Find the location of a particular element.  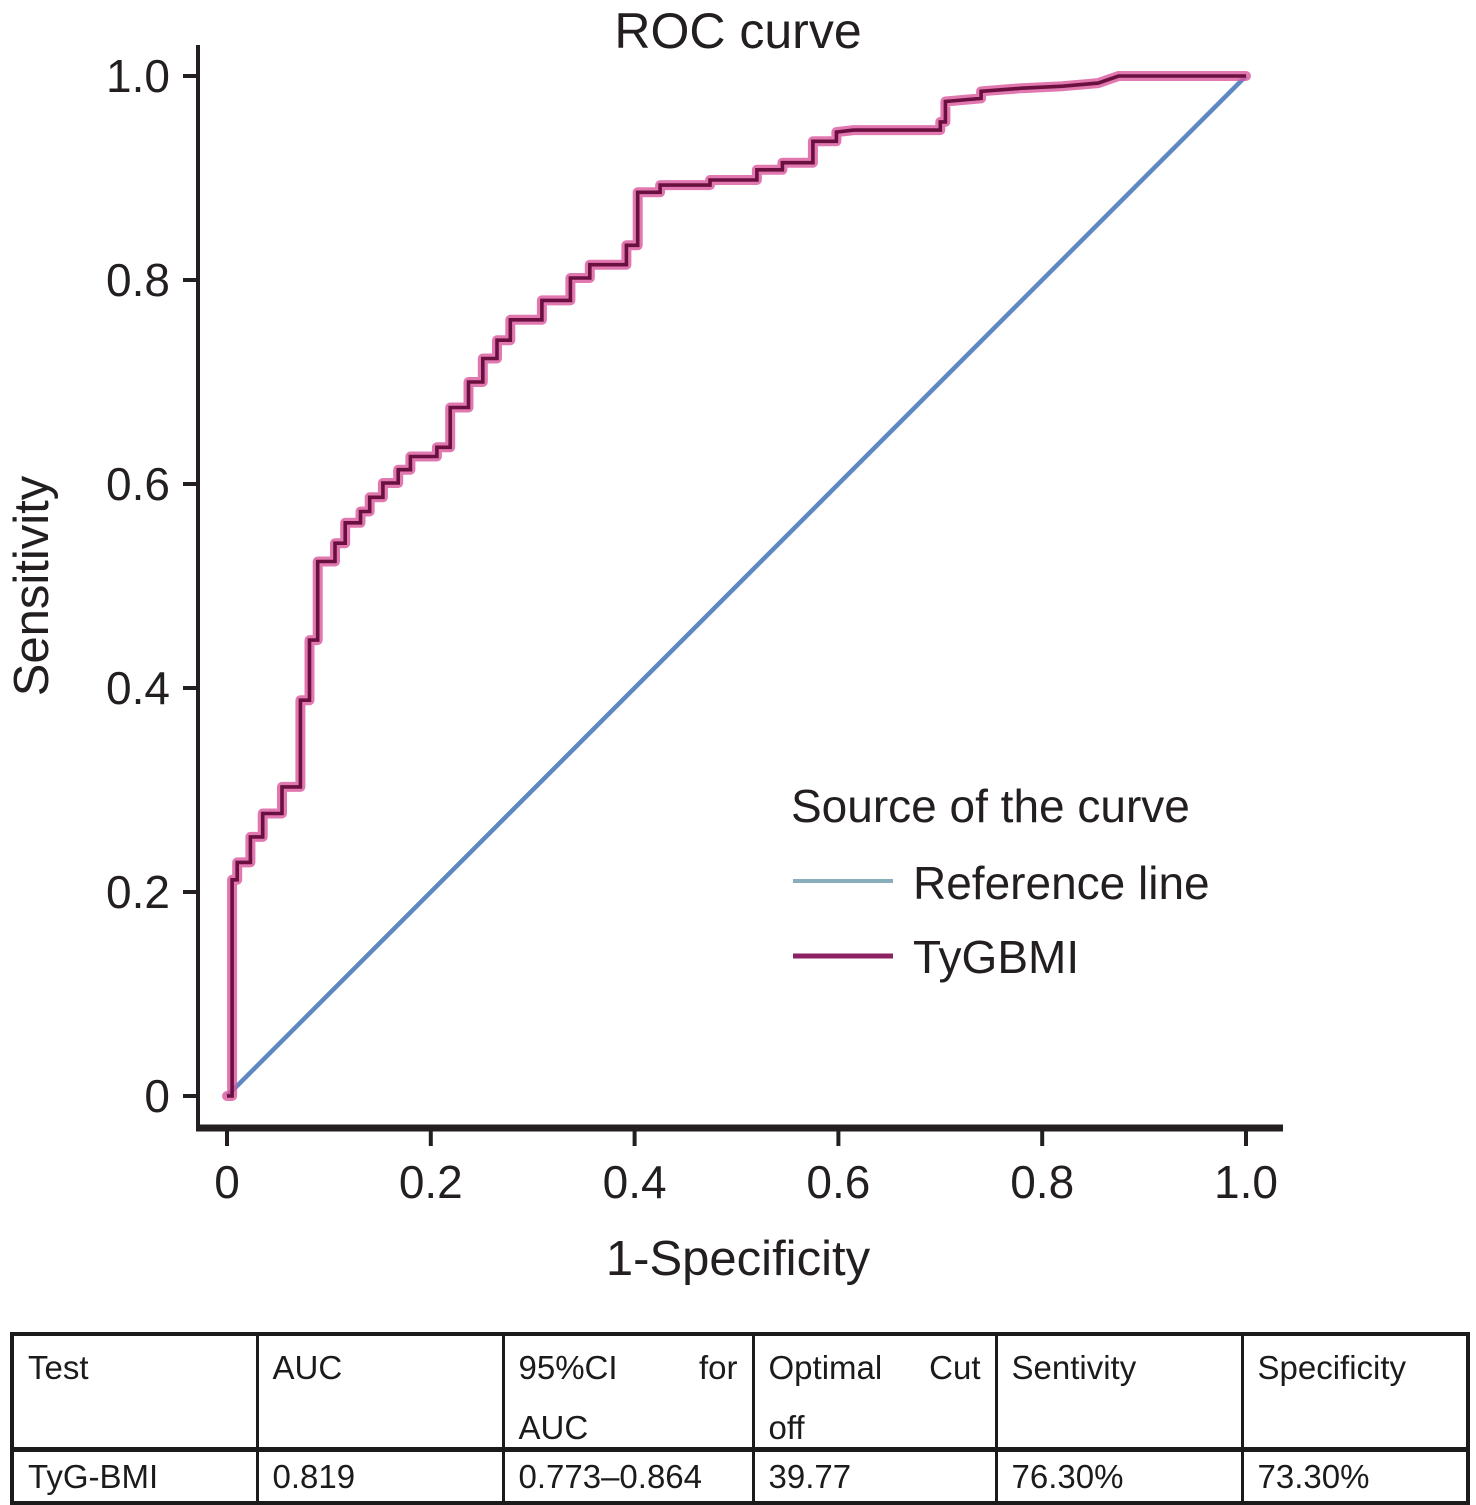

x-tick-label: 0.8 is located at coordinates (1042, 1182).